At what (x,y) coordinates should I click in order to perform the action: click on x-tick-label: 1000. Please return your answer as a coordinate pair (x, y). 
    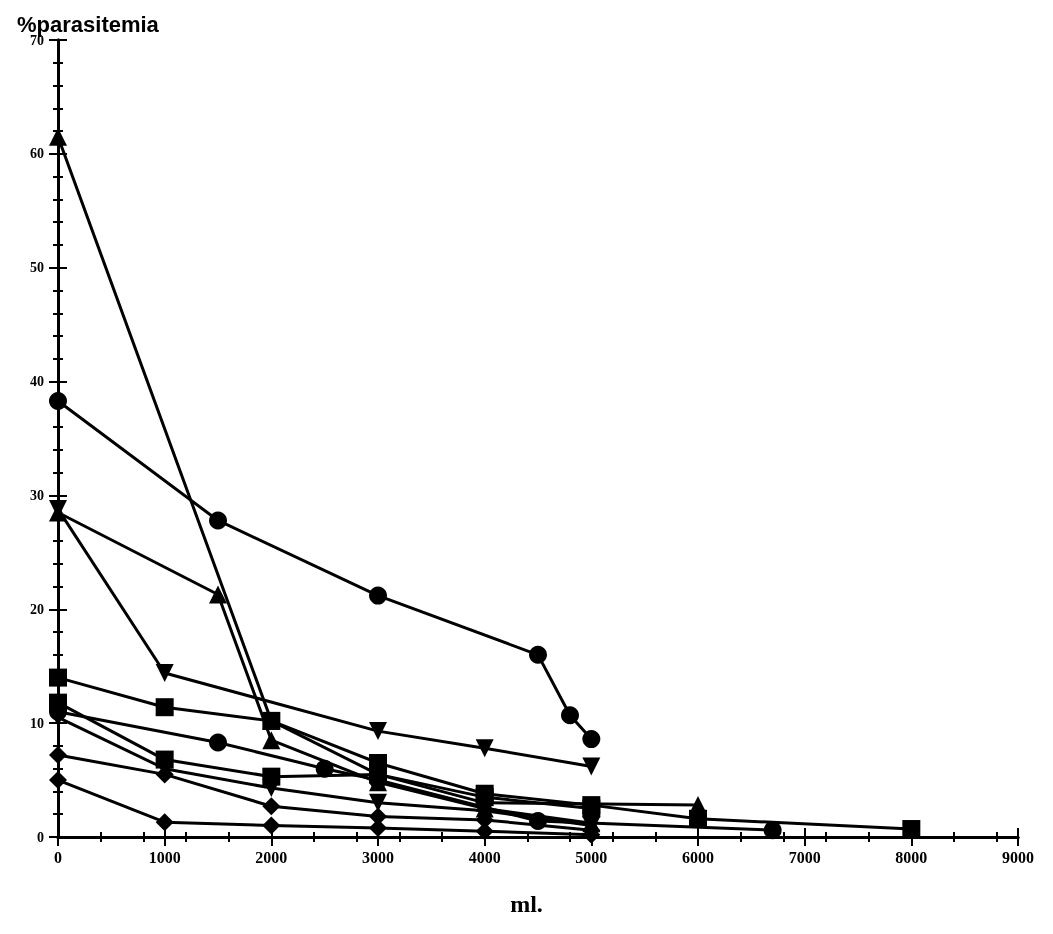
    Looking at the image, I should click on (164, 857).